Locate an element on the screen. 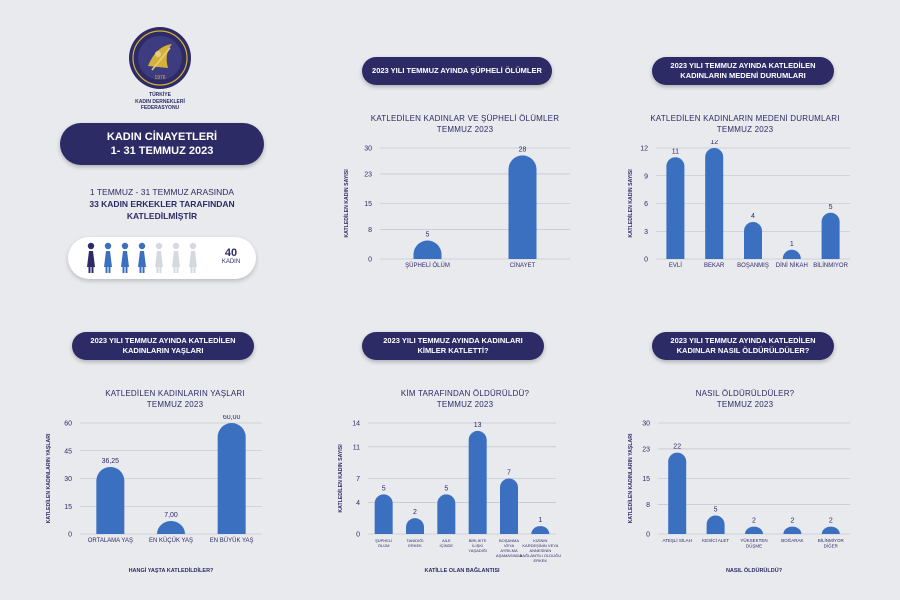  x-tick-label: AŞAMASINDA is located at coordinates (509, 555).